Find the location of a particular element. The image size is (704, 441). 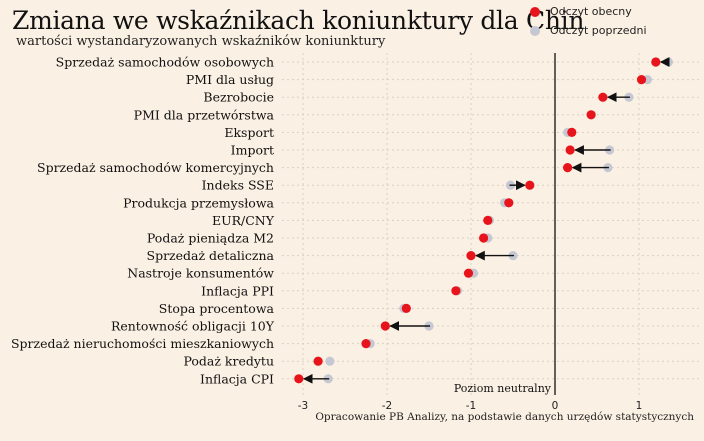

row-label: Nastroje konsumentów is located at coordinates (200, 273).